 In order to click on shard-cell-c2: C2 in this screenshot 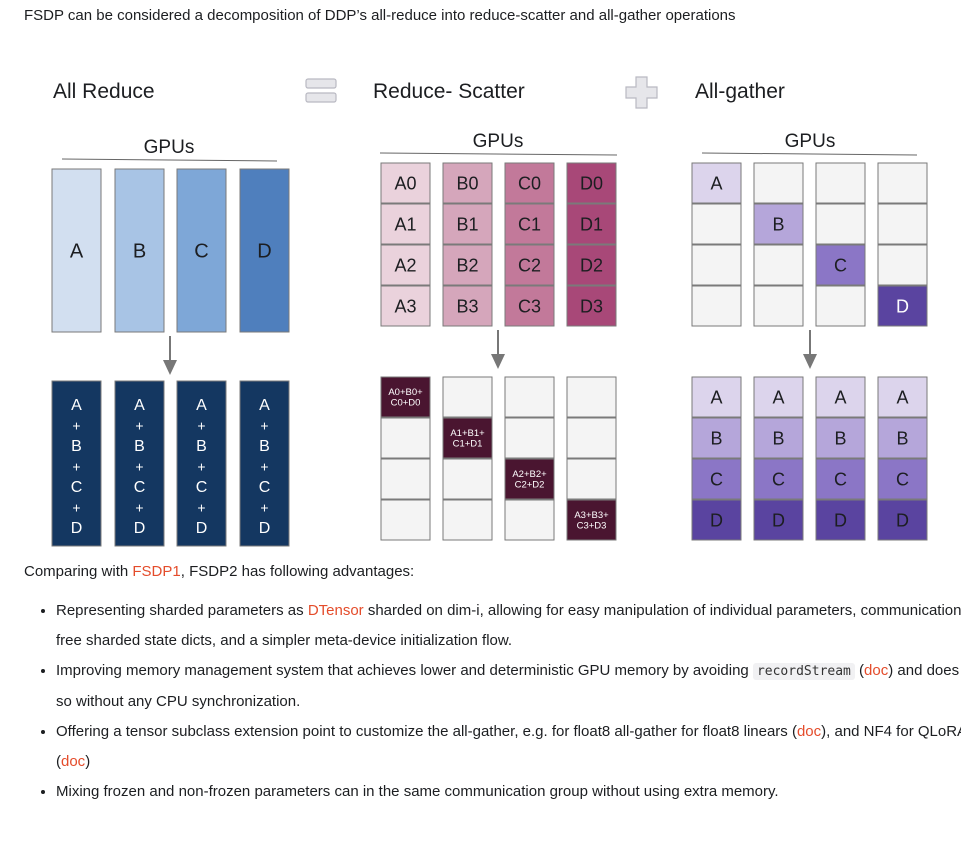, I will do `click(529, 265)`.